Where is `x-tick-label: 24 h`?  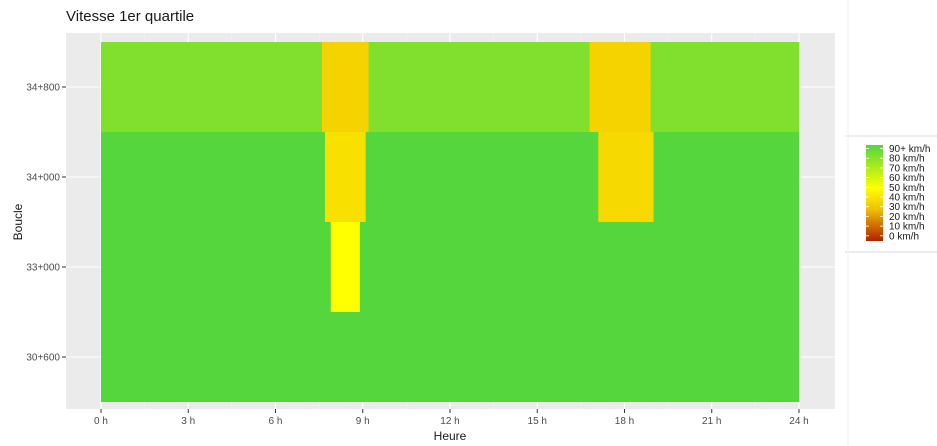 x-tick-label: 24 h is located at coordinates (798, 421).